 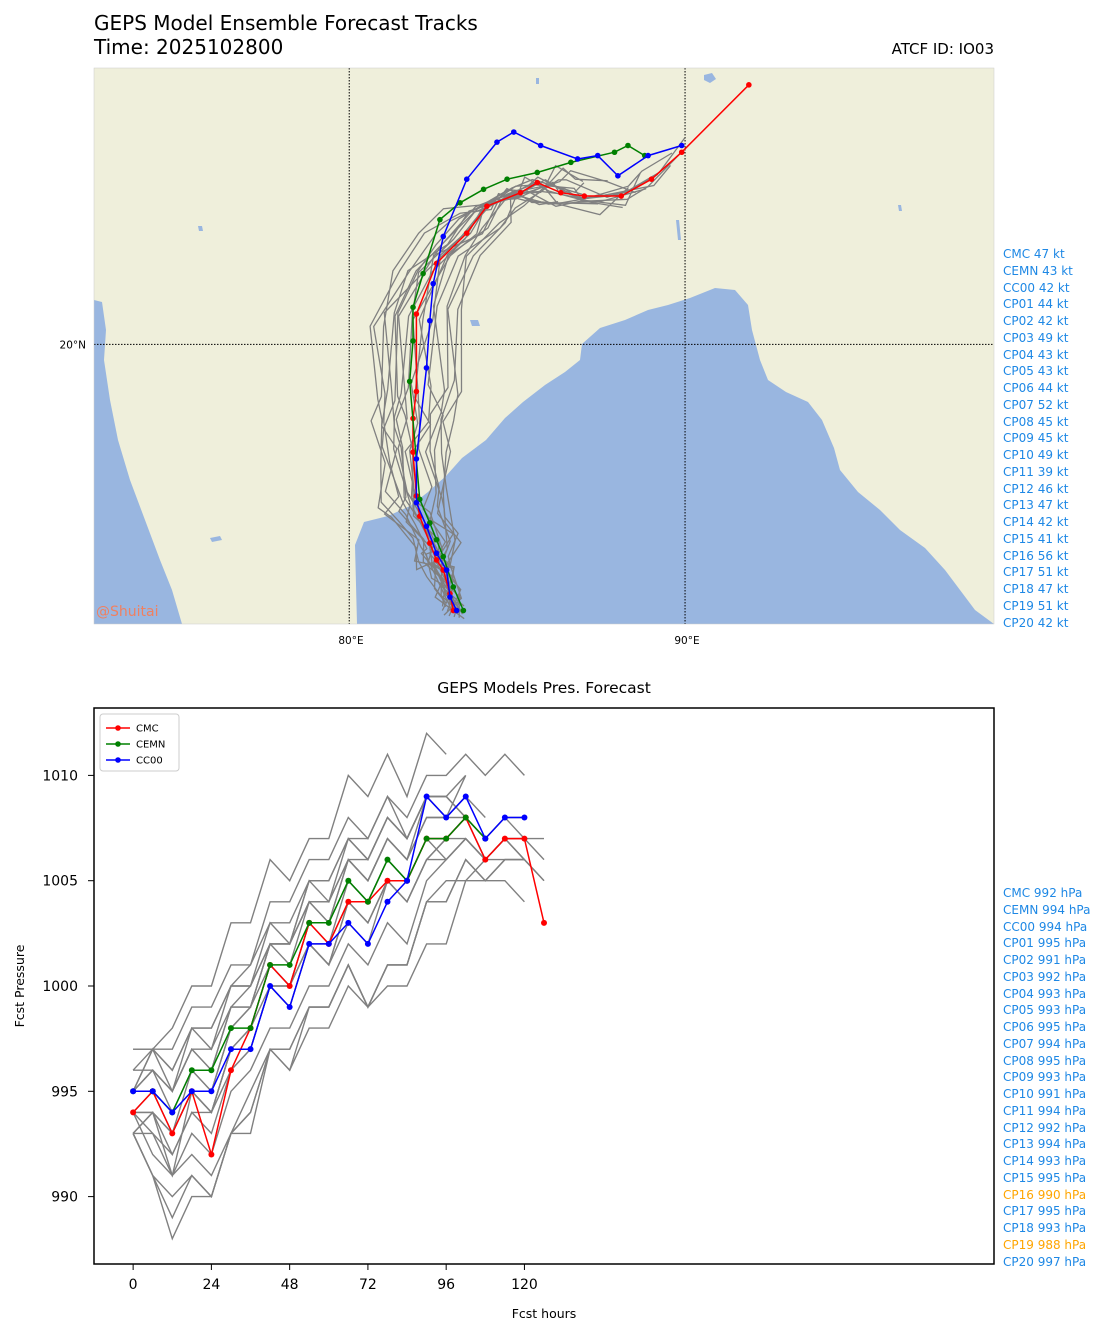 I want to click on series-line-cp13, so click(x=309, y=965).